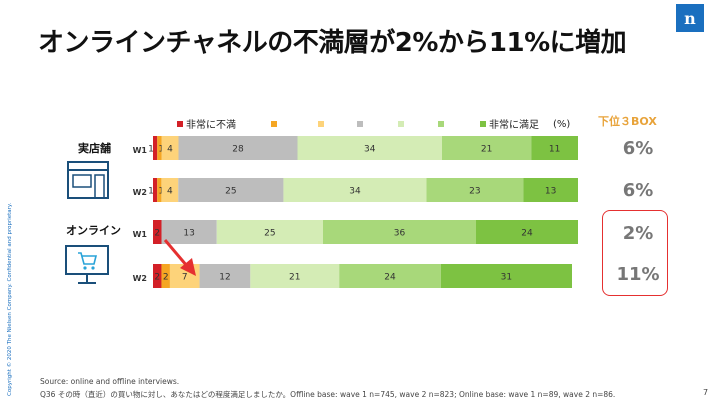 The height and width of the screenshot is (404, 720). What do you see at coordinates (176, 253) in the screenshot?
I see `annotation-arrow-line` at bounding box center [176, 253].